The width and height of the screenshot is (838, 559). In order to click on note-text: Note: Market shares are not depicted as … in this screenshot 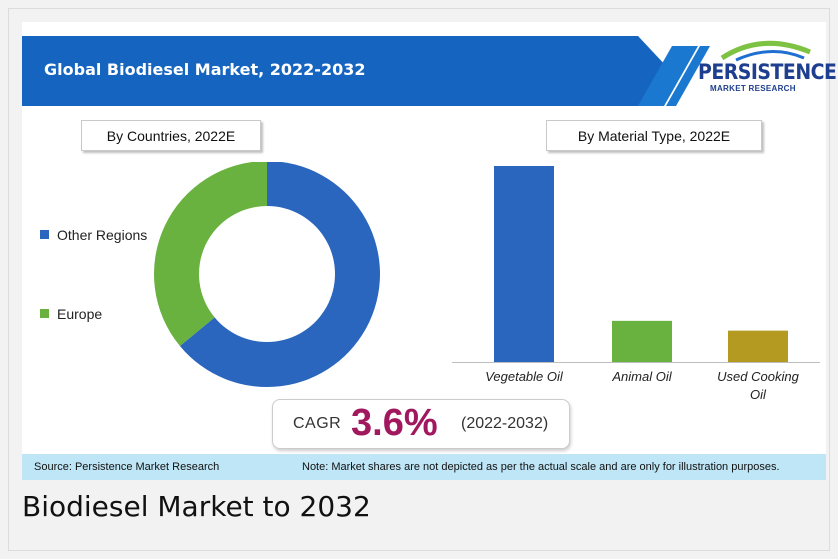, I will do `click(541, 467)`.